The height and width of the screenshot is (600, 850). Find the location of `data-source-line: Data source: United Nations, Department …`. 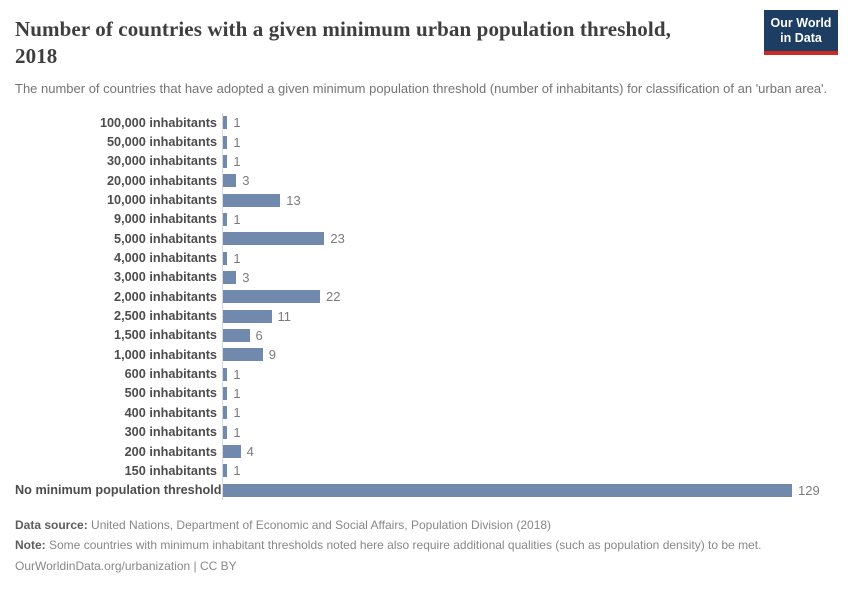

data-source-line: Data source: United Nations, Department … is located at coordinates (425, 525).